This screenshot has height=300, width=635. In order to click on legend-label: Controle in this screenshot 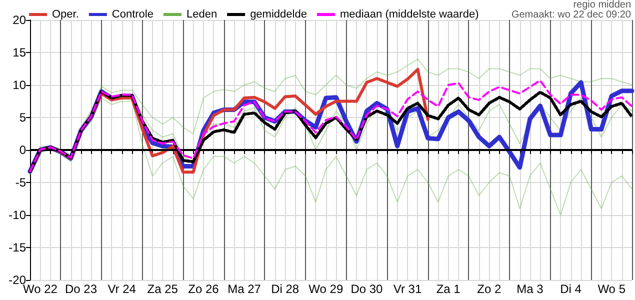, I will do `click(133, 14)`.